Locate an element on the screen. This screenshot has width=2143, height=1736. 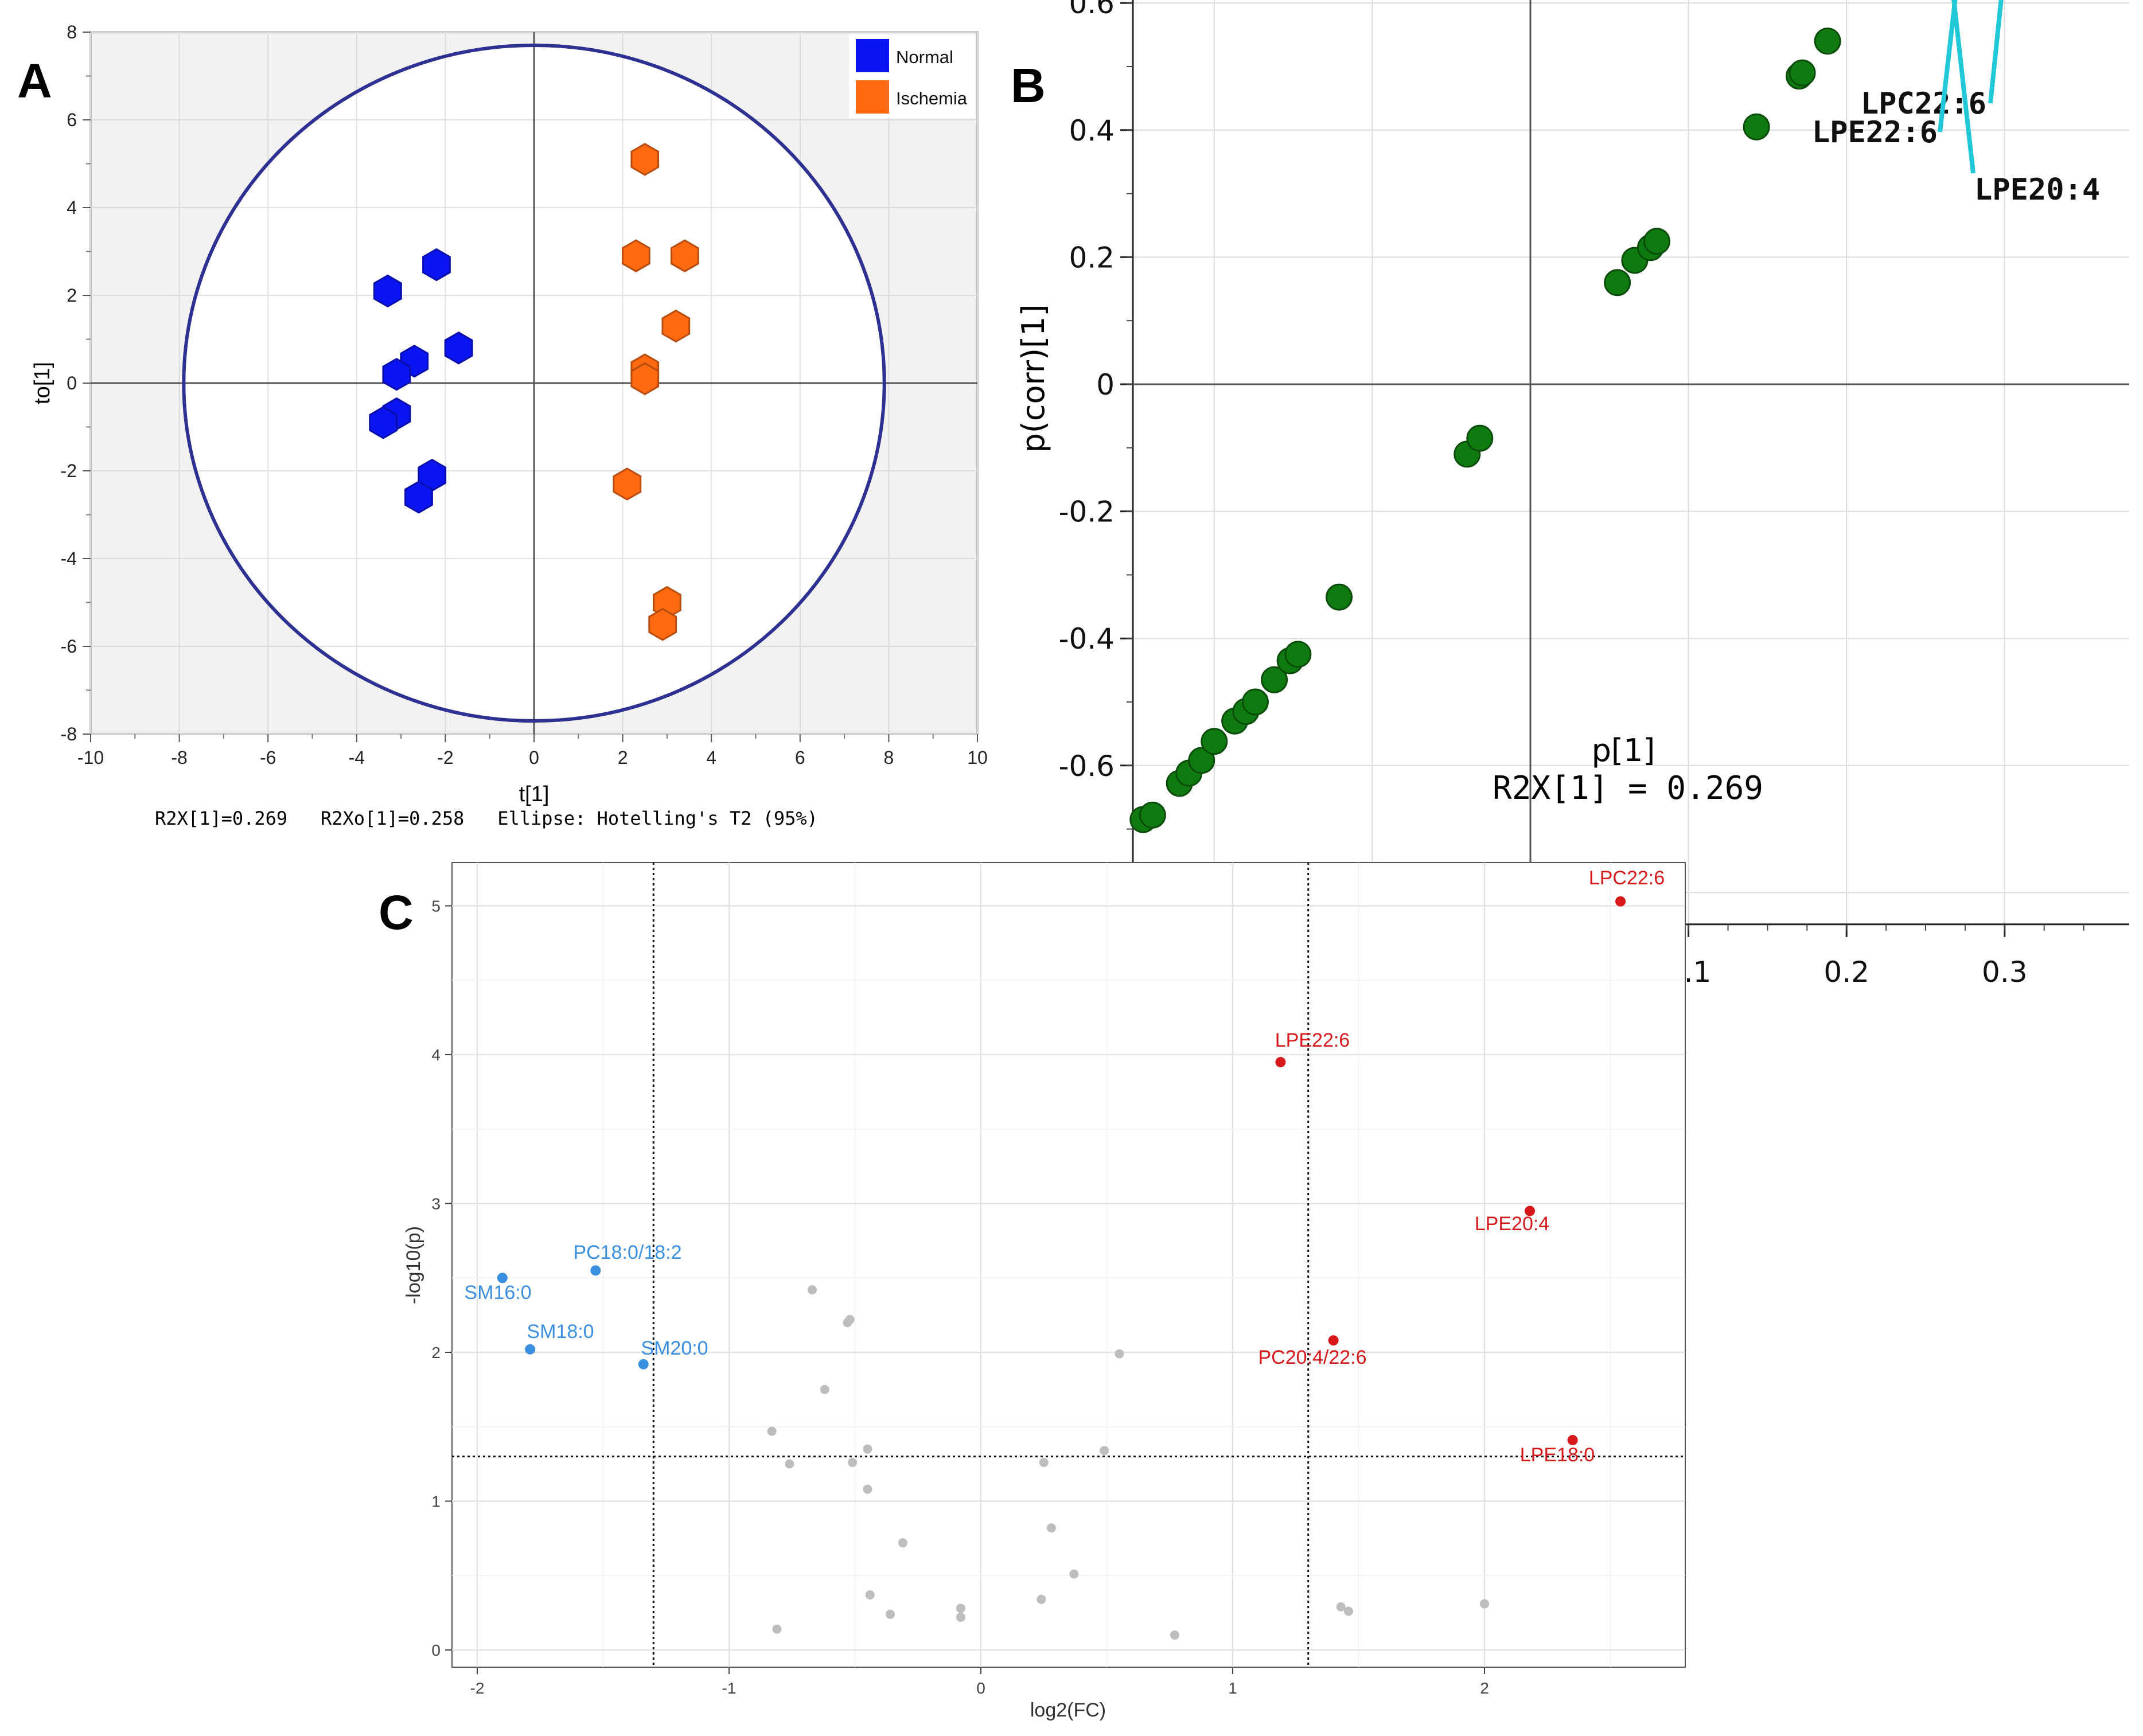
panel-a-ytick-label: -4 is located at coordinates (69, 558).